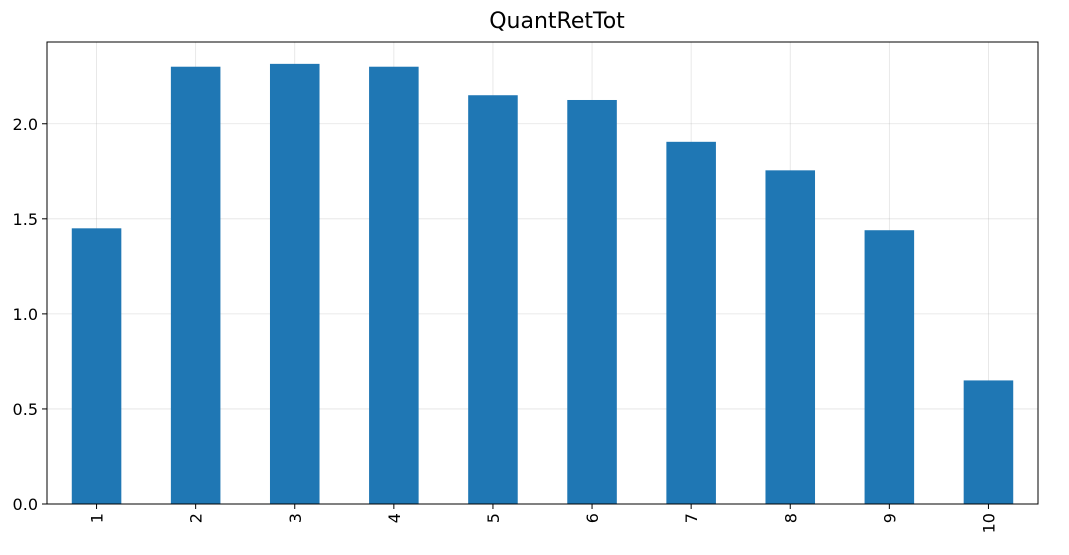  Describe the element at coordinates (25, 504) in the screenshot. I see `y-tick-label: 0.0` at that location.